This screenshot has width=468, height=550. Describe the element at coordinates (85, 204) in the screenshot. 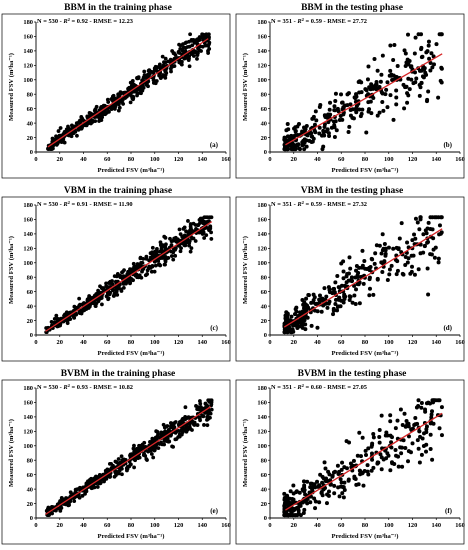

I see `stats-annotation: N = 530 - R2 = 0.91 - RMSE = 11.90` at that location.